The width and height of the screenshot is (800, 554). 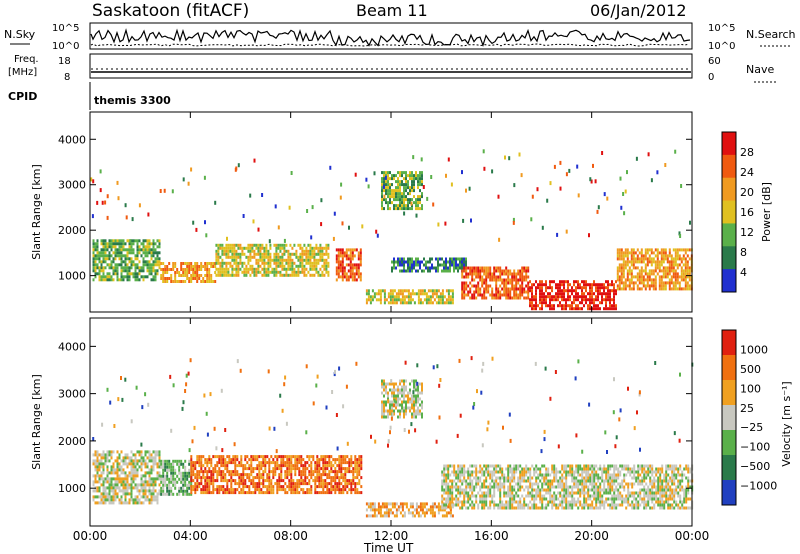 What do you see at coordinates (390, 45) in the screenshot?
I see `noise-search-trace` at bounding box center [390, 45].